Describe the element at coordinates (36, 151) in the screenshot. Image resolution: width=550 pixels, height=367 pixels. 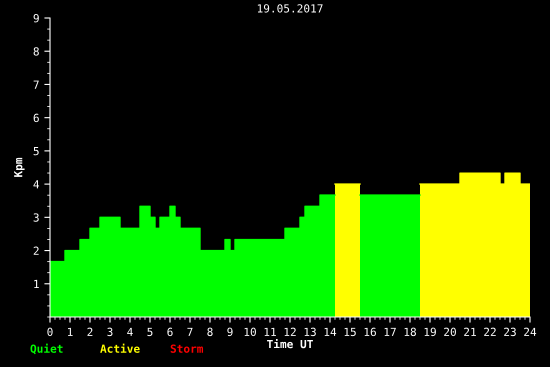
I see `y-tick-label: 5` at that location.